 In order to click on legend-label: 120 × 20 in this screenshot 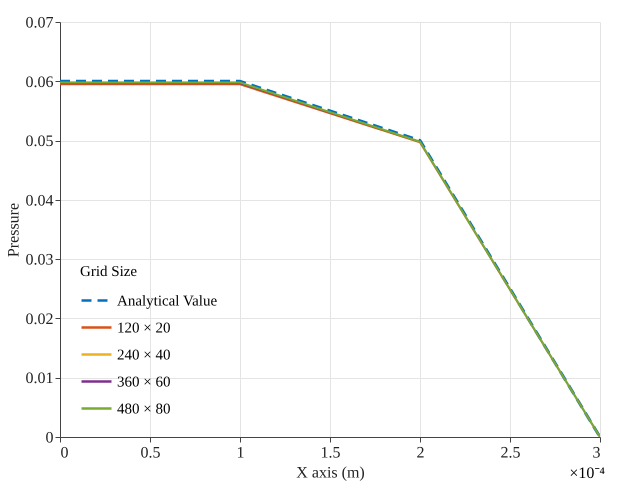, I will do `click(143, 328)`.